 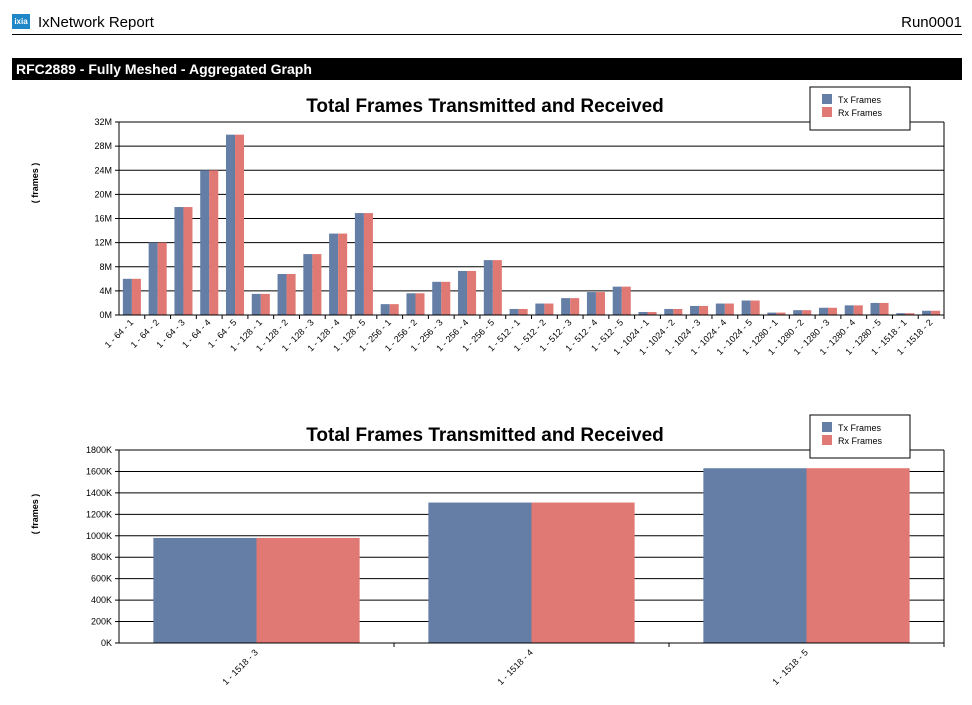 What do you see at coordinates (99, 536) in the screenshot?
I see `bottom-y-tick-label: 1000K` at bounding box center [99, 536].